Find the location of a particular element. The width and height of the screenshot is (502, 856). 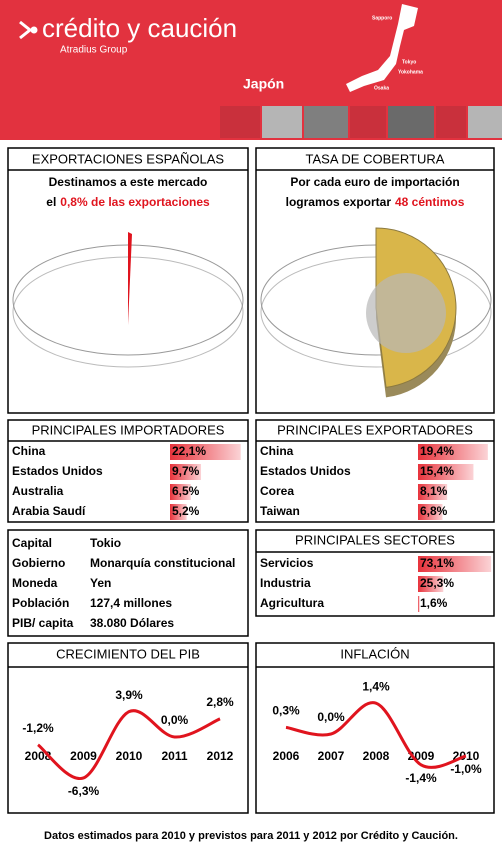

category-label: Corea is located at coordinates (277, 491).